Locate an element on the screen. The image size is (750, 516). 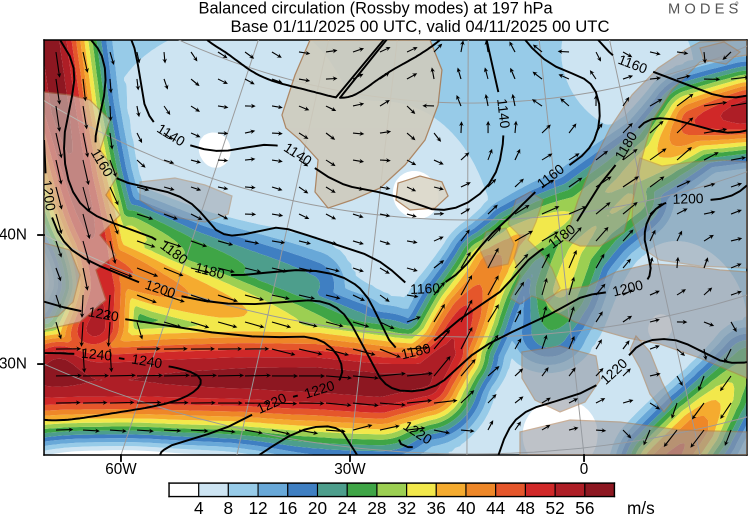
svg-text: 0 is located at coordinates (584, 469).